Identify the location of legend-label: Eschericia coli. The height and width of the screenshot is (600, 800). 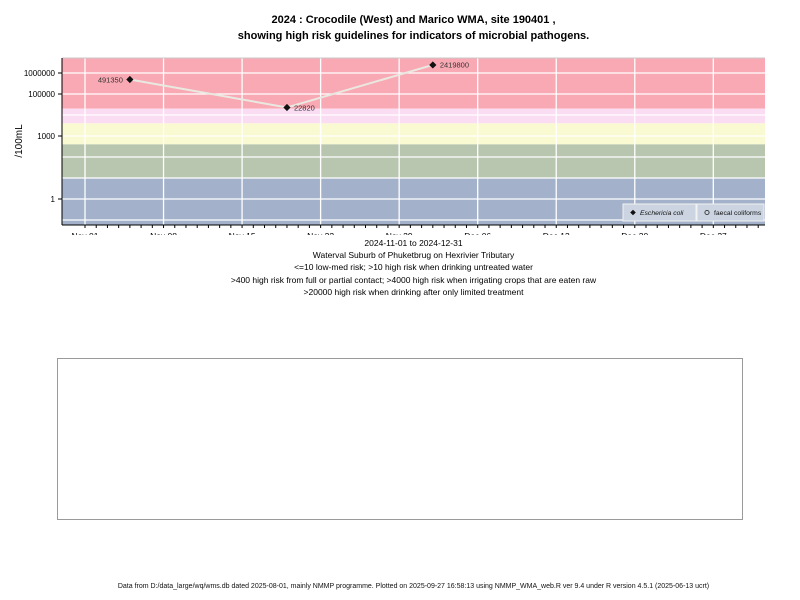
(662, 213).